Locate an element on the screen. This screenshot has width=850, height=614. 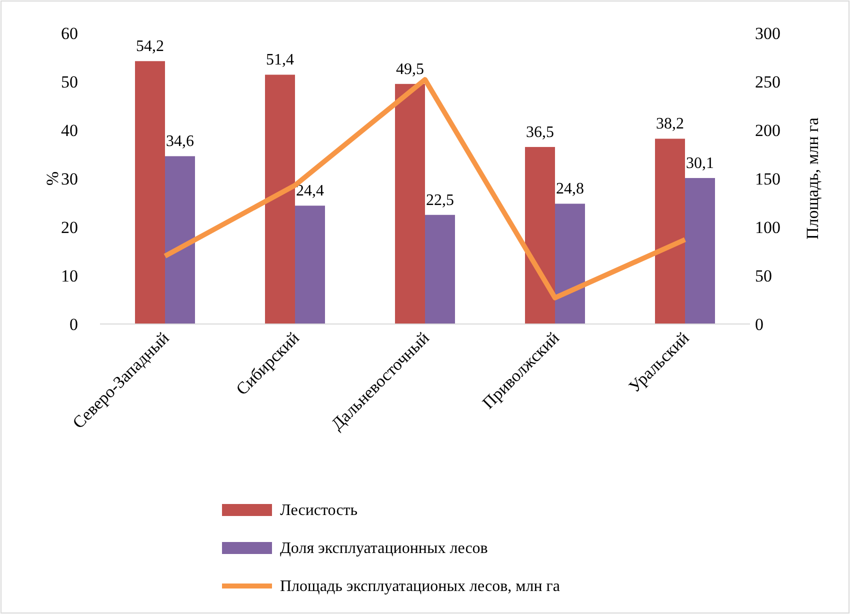
data-label: 30,1 is located at coordinates (700, 163).